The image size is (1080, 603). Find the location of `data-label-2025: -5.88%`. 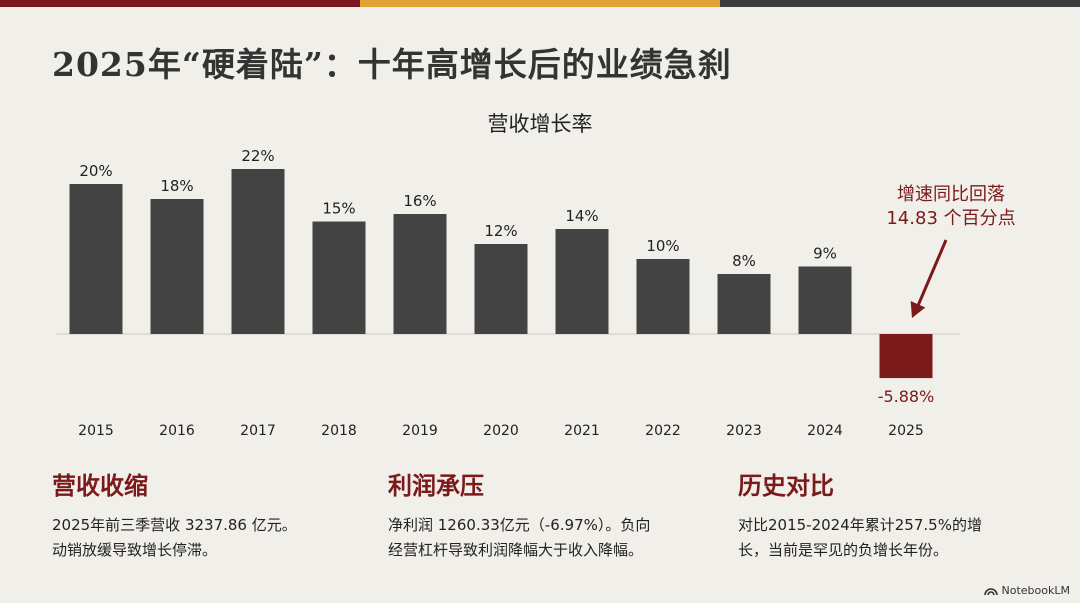

data-label-2025: -5.88% is located at coordinates (906, 396).